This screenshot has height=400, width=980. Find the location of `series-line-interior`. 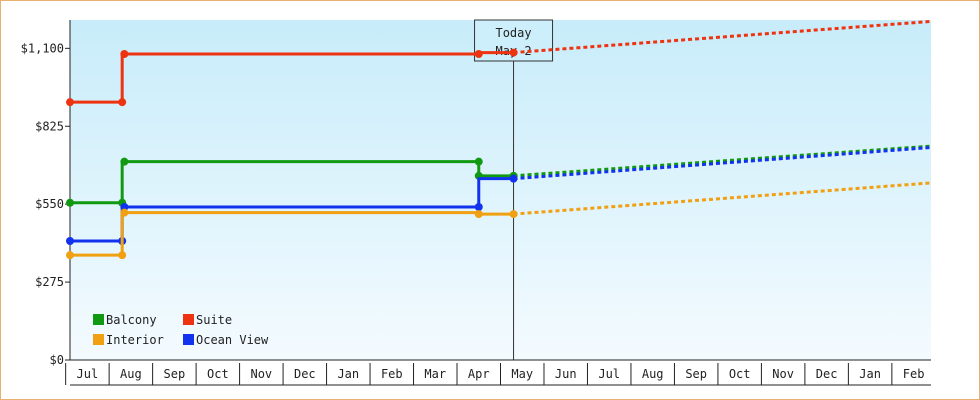

series-line-interior is located at coordinates (292, 234).